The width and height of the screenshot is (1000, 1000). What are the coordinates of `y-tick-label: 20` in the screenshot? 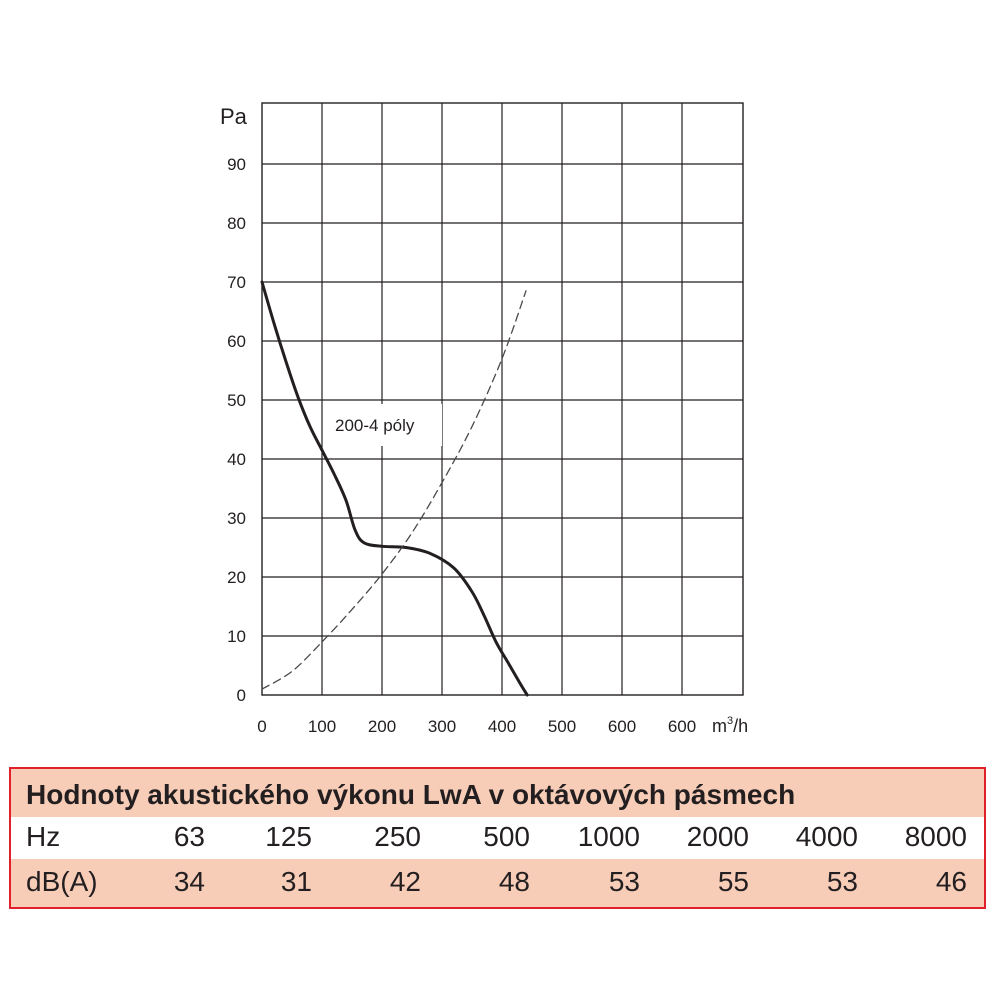 It's located at (236, 577).